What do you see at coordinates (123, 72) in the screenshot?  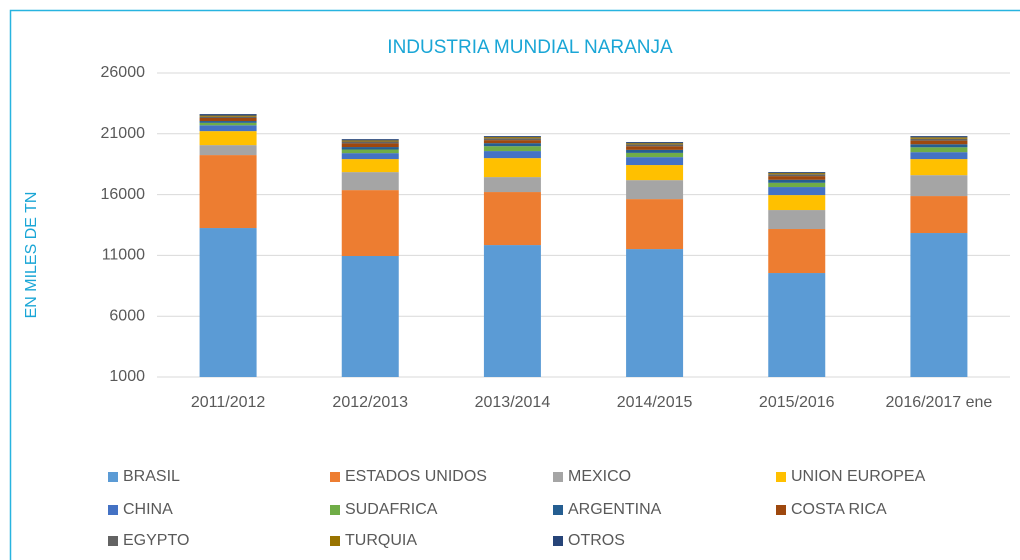 I see `y-tick-label: 26000` at bounding box center [123, 72].